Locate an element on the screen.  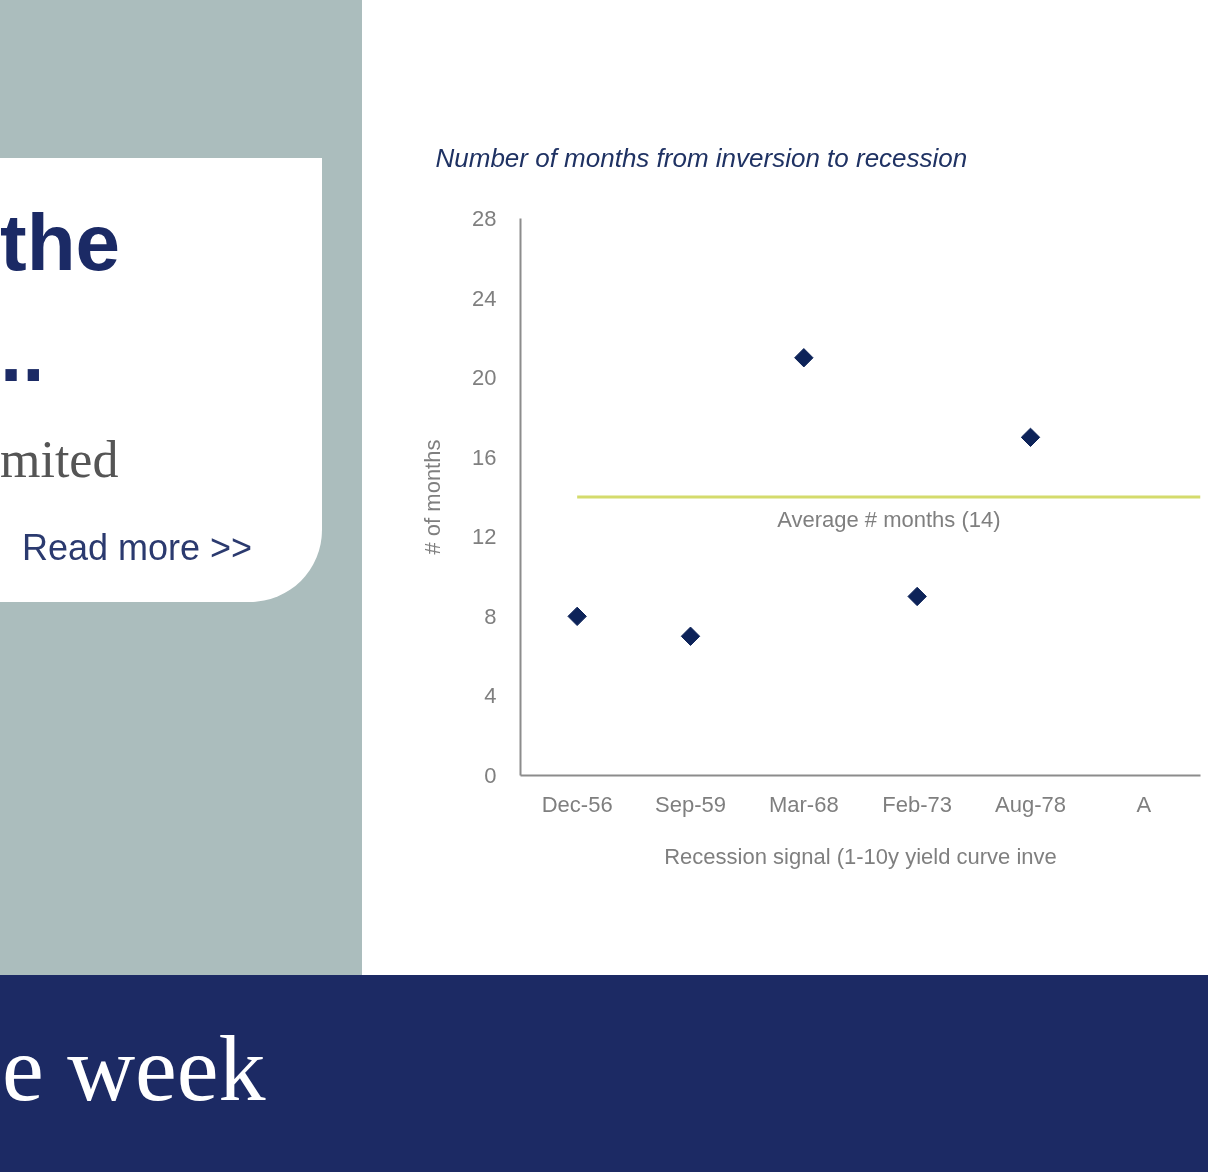
y-tick-label: 0 is located at coordinates (490, 775).